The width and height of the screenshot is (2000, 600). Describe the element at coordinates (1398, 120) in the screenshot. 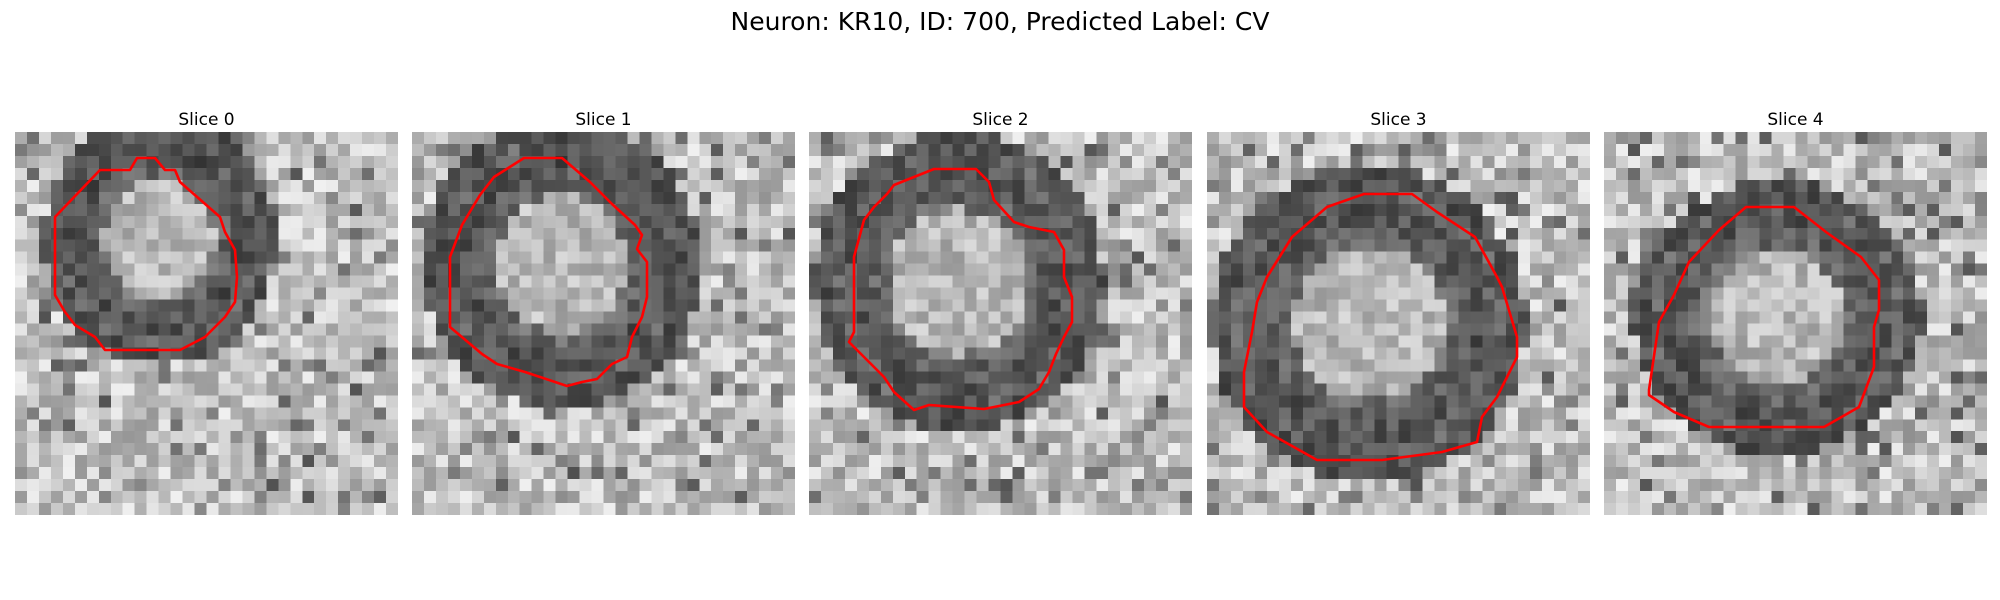

I see `slice-title: Slice 3` at that location.